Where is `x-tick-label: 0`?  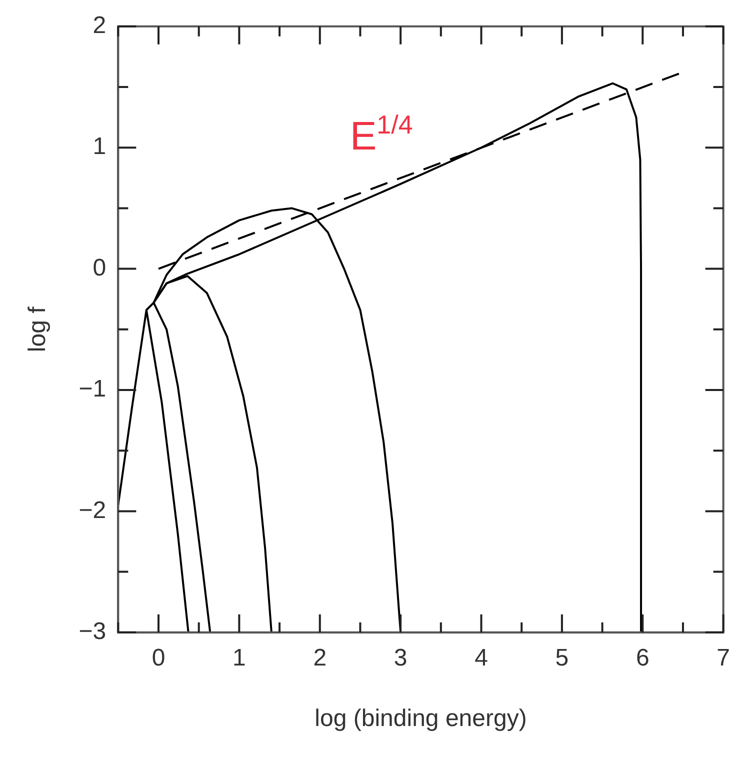
x-tick-label: 0 is located at coordinates (159, 658).